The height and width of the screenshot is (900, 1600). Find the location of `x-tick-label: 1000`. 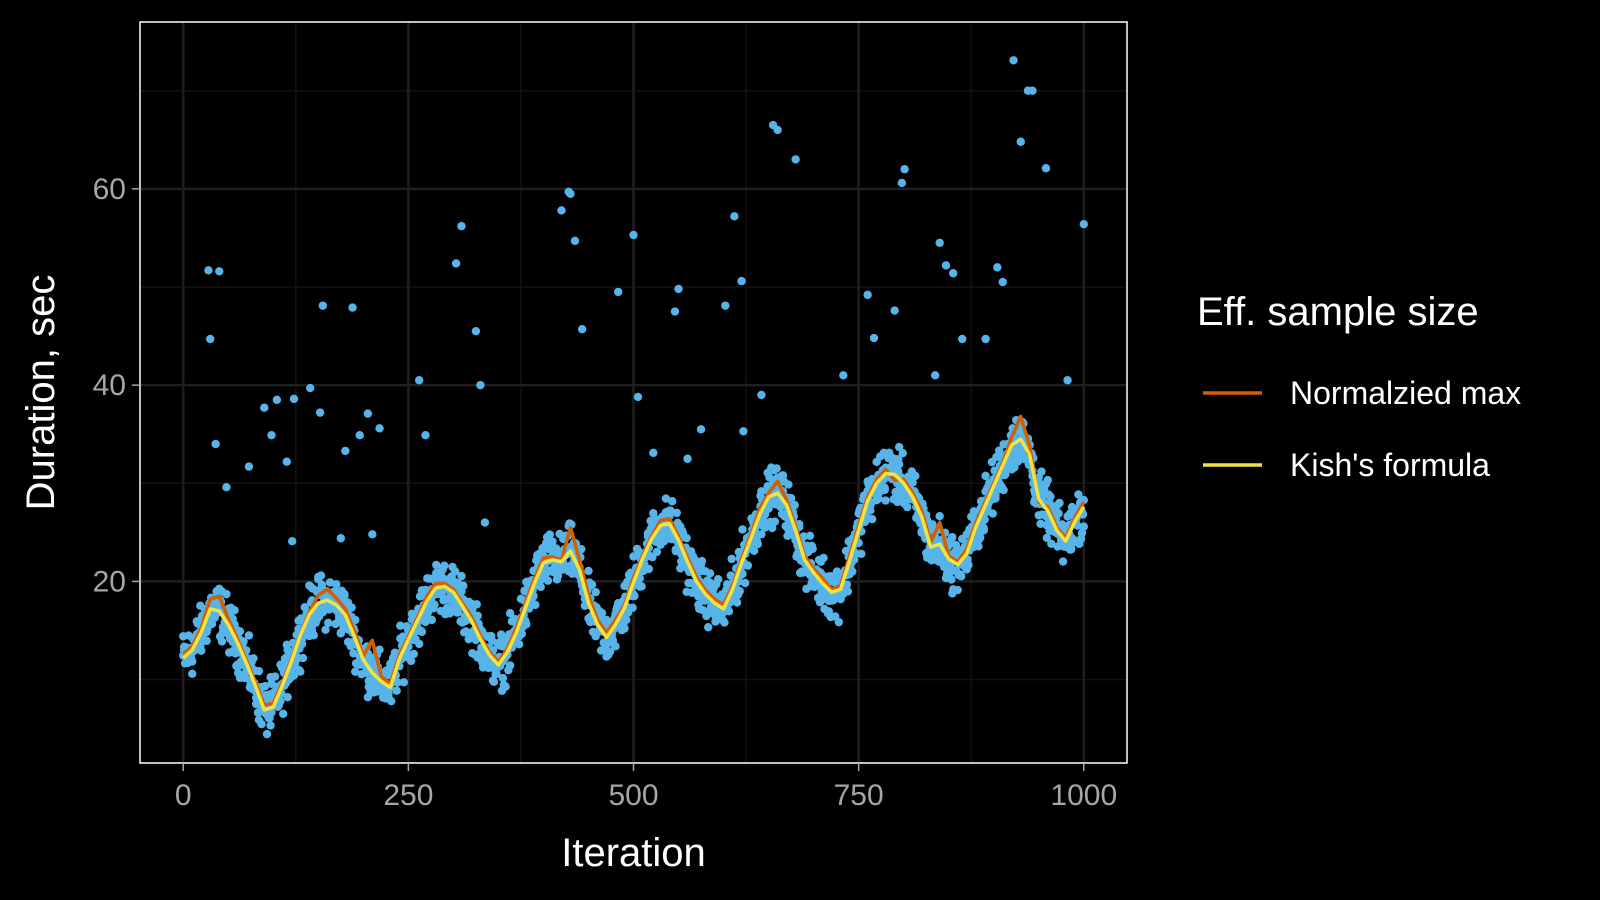

x-tick-label: 1000 is located at coordinates (1083, 795).